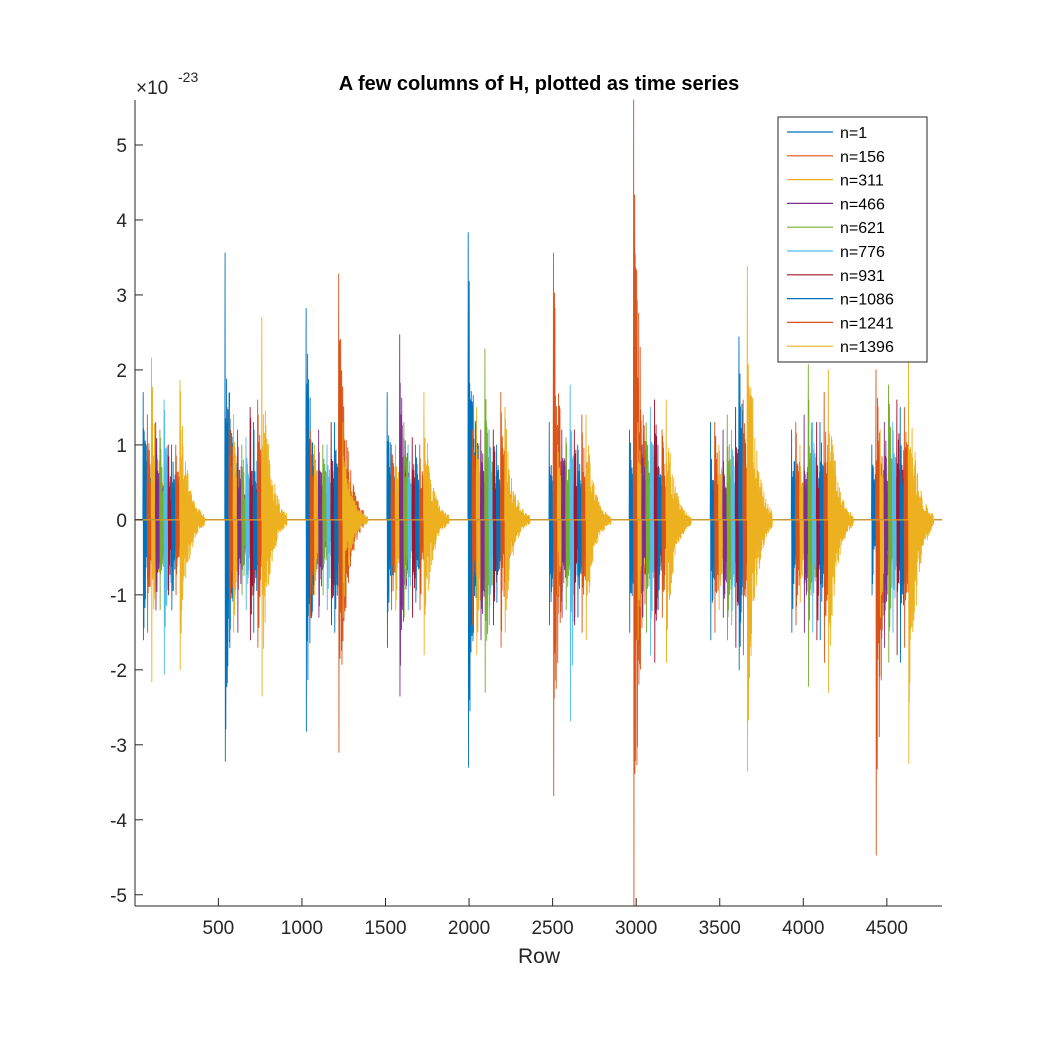 Image resolution: width=1042 pixels, height=1042 pixels. I want to click on legend-label: n=1396, so click(867, 347).